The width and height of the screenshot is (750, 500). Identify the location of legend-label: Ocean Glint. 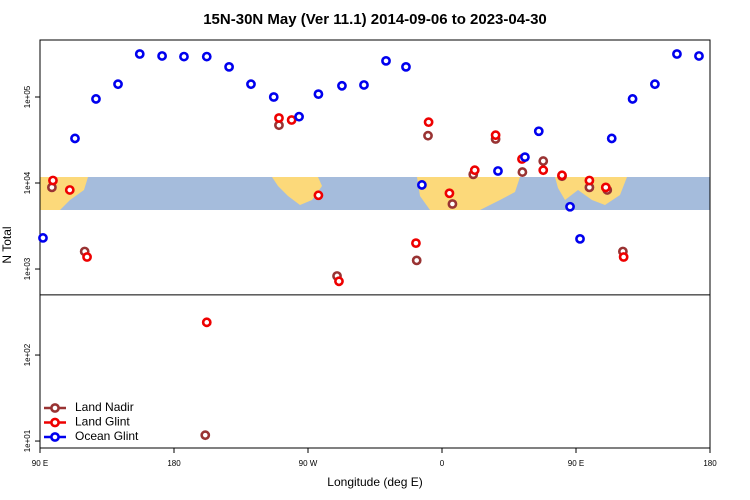
(107, 436).